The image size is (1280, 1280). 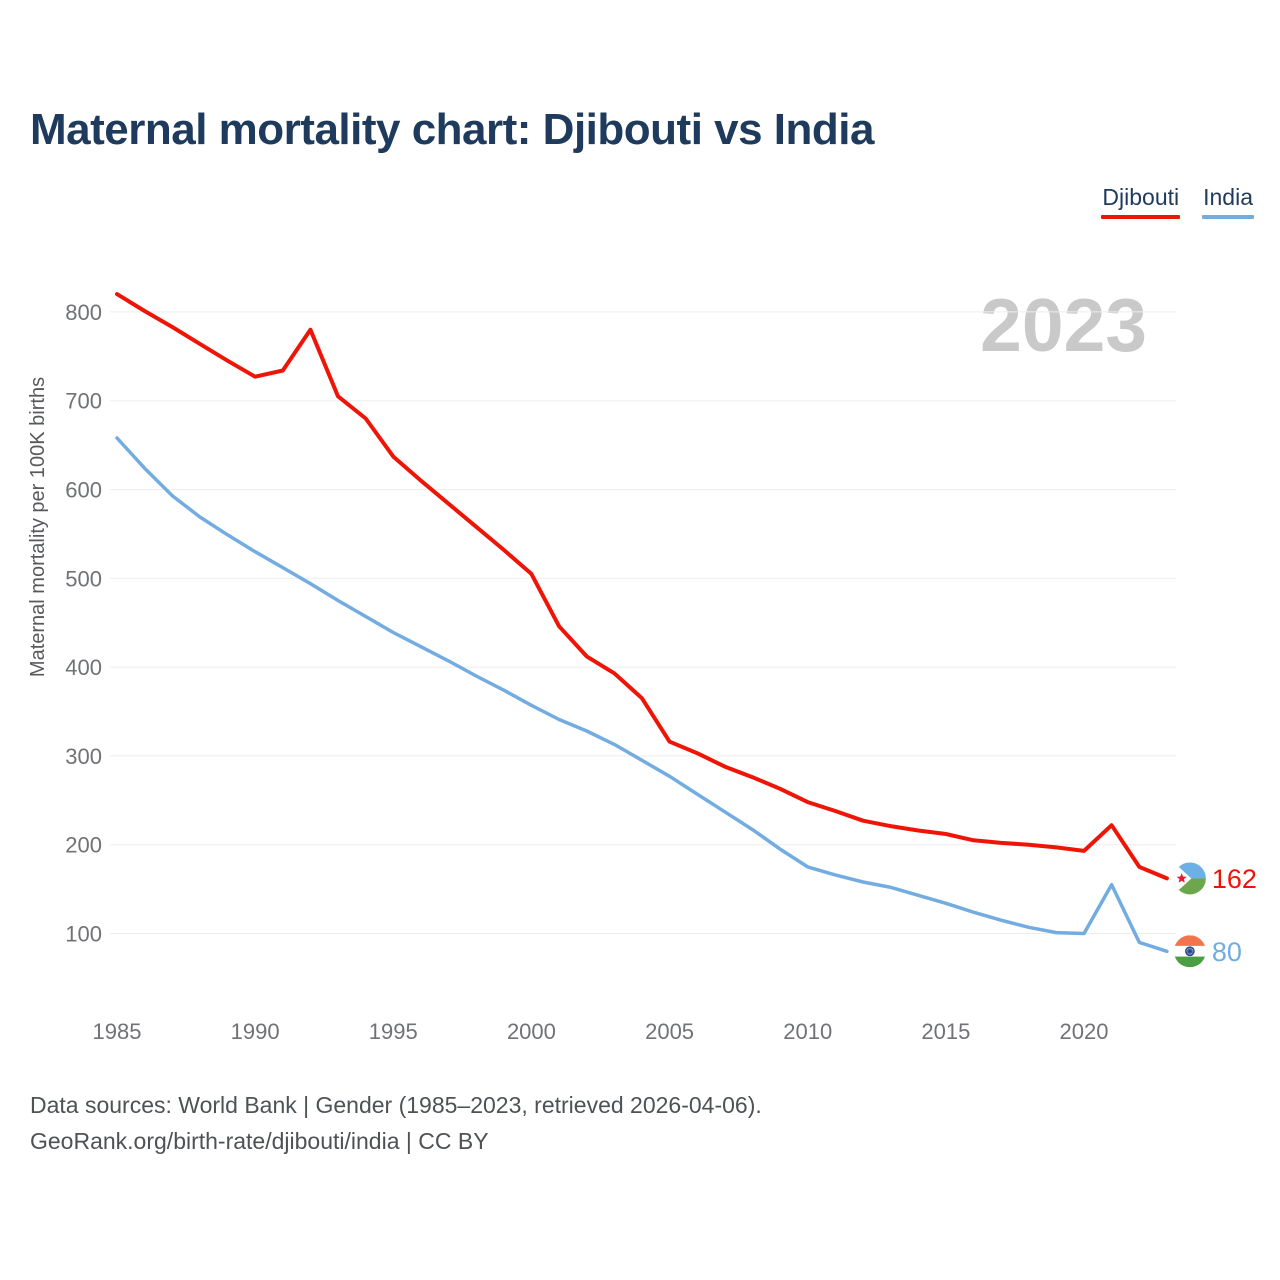 What do you see at coordinates (83, 845) in the screenshot?
I see `y-tick-label: 200` at bounding box center [83, 845].